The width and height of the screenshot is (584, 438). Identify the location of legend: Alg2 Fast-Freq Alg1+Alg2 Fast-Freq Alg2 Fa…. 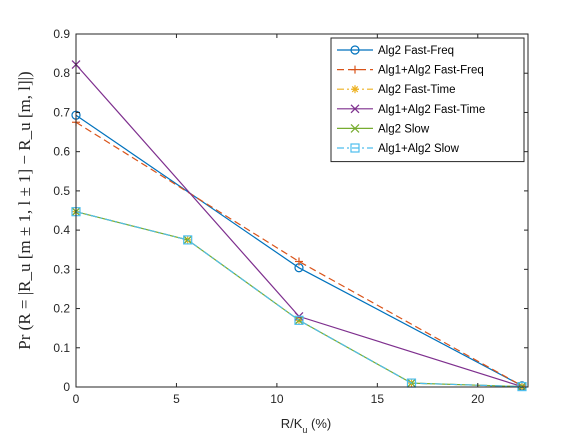
(427, 100).